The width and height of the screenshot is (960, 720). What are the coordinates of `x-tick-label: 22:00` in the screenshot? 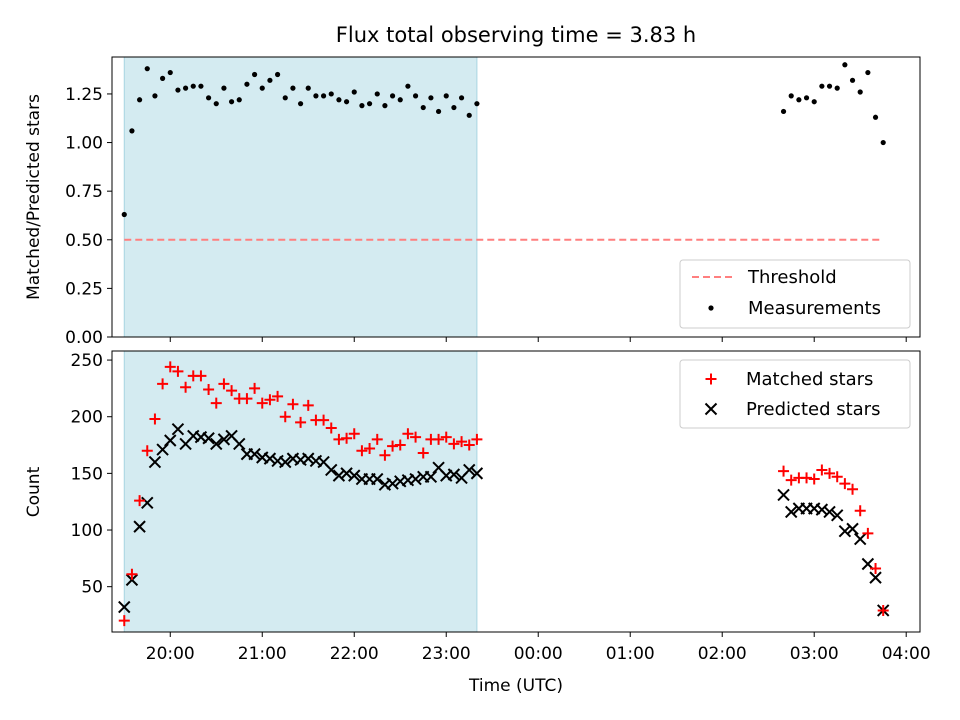 It's located at (354, 654).